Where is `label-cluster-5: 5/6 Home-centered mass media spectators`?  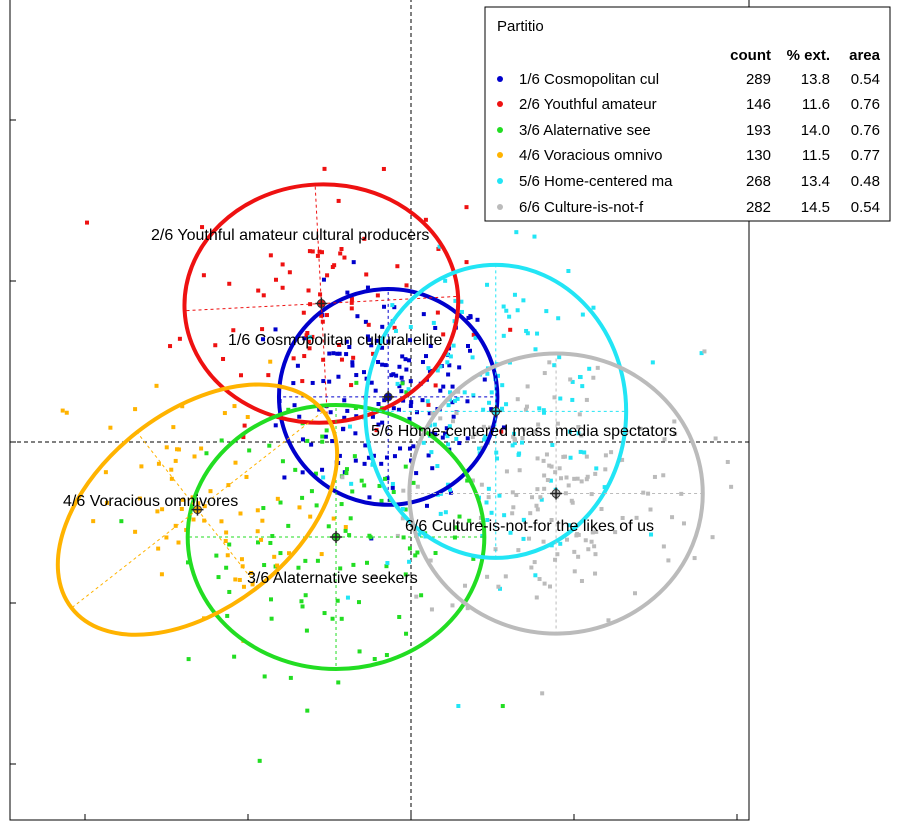 label-cluster-5: 5/6 Home-centered mass media spectators is located at coordinates (524, 431).